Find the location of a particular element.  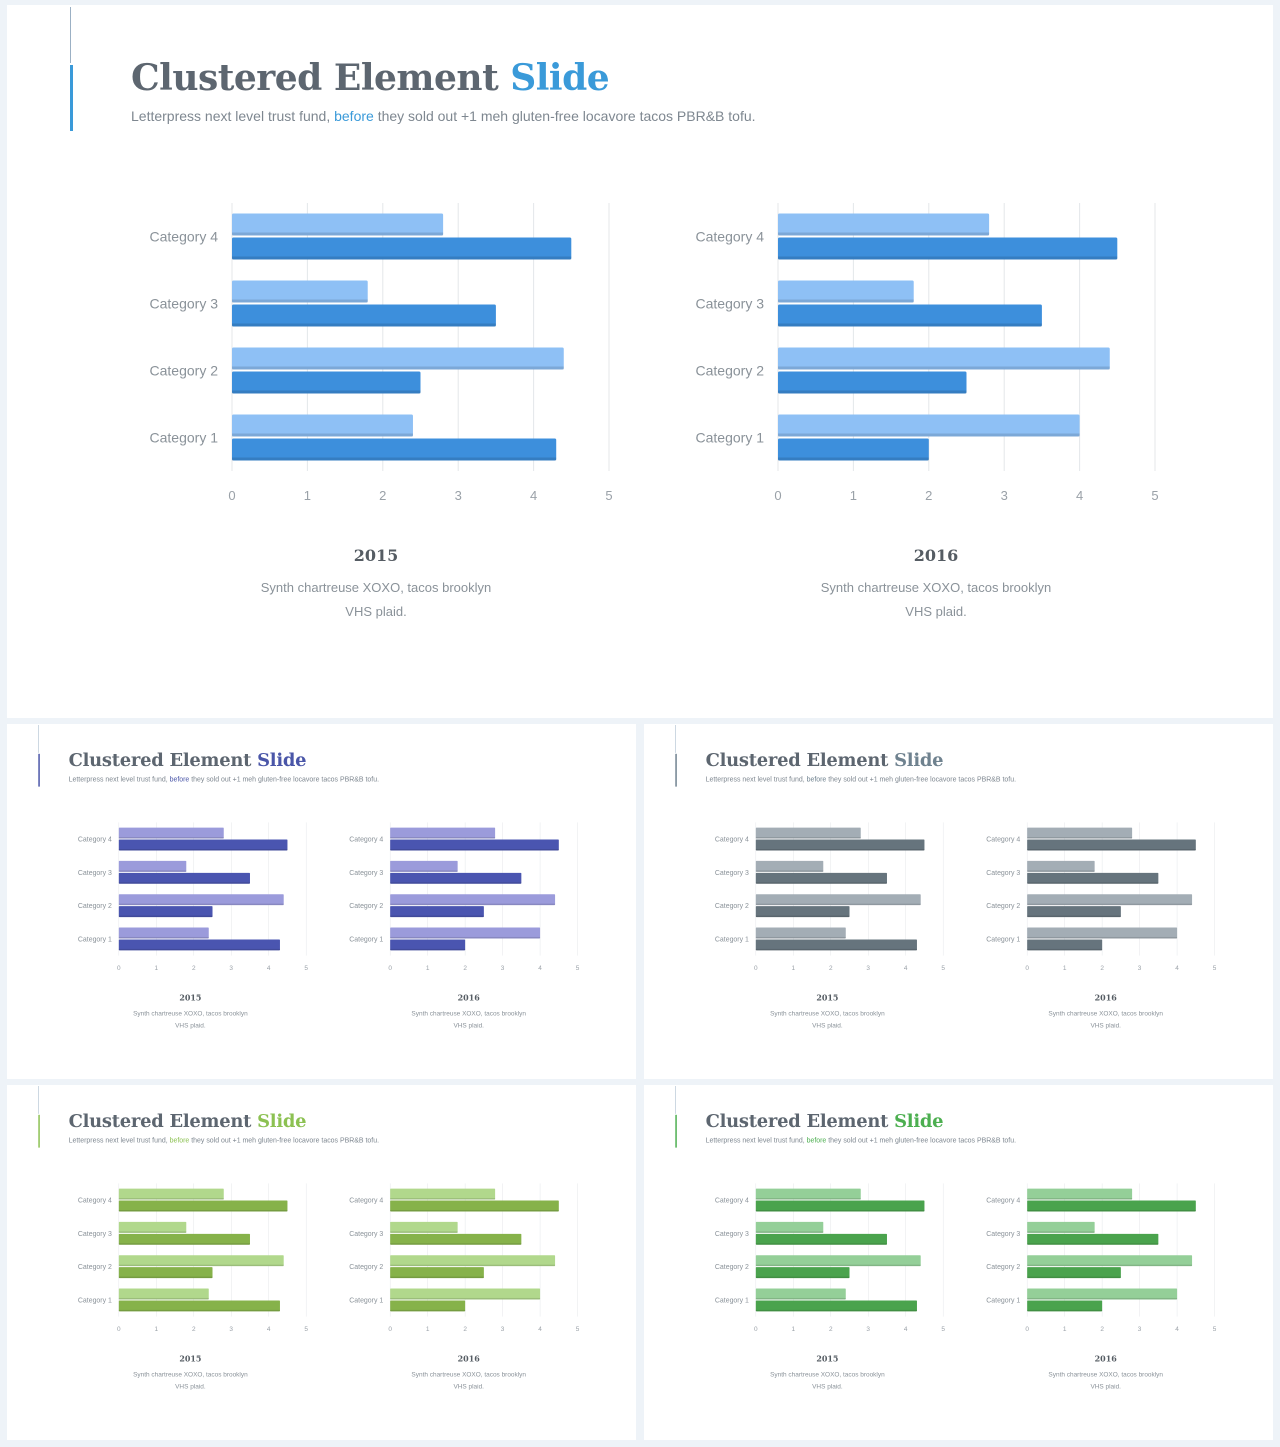

title-main: Clustered Element is located at coordinates (160, 1121).